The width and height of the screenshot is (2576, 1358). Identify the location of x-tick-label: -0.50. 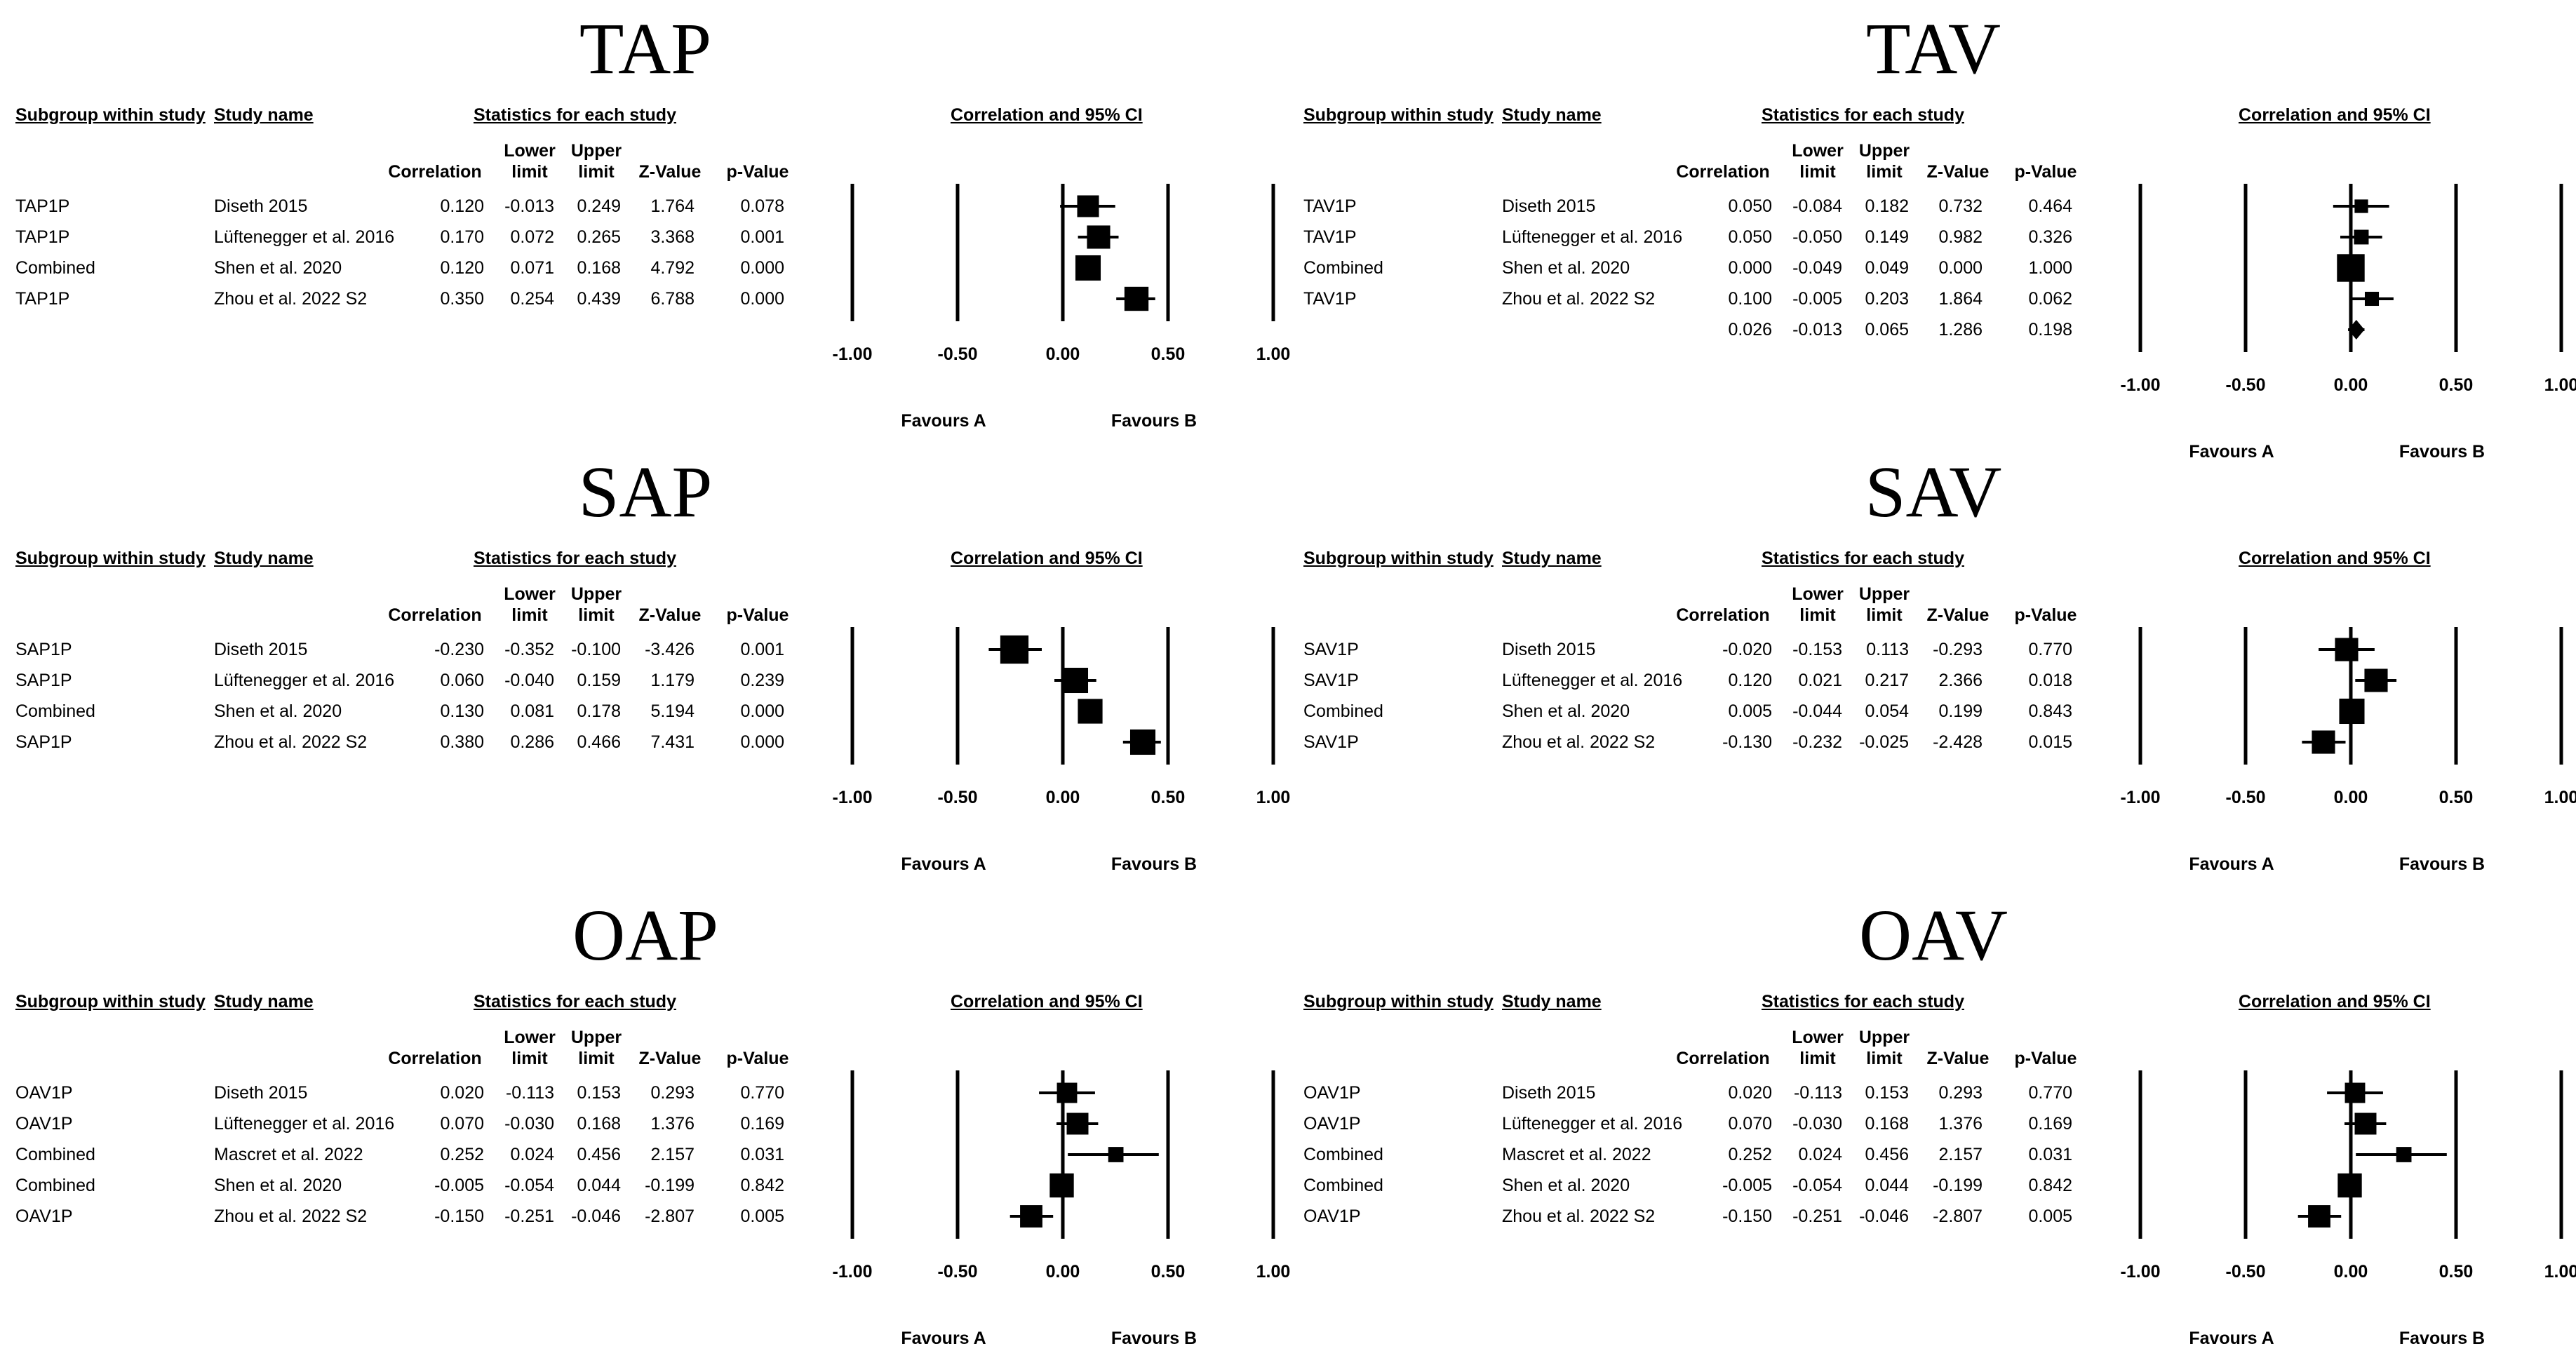
(958, 798).